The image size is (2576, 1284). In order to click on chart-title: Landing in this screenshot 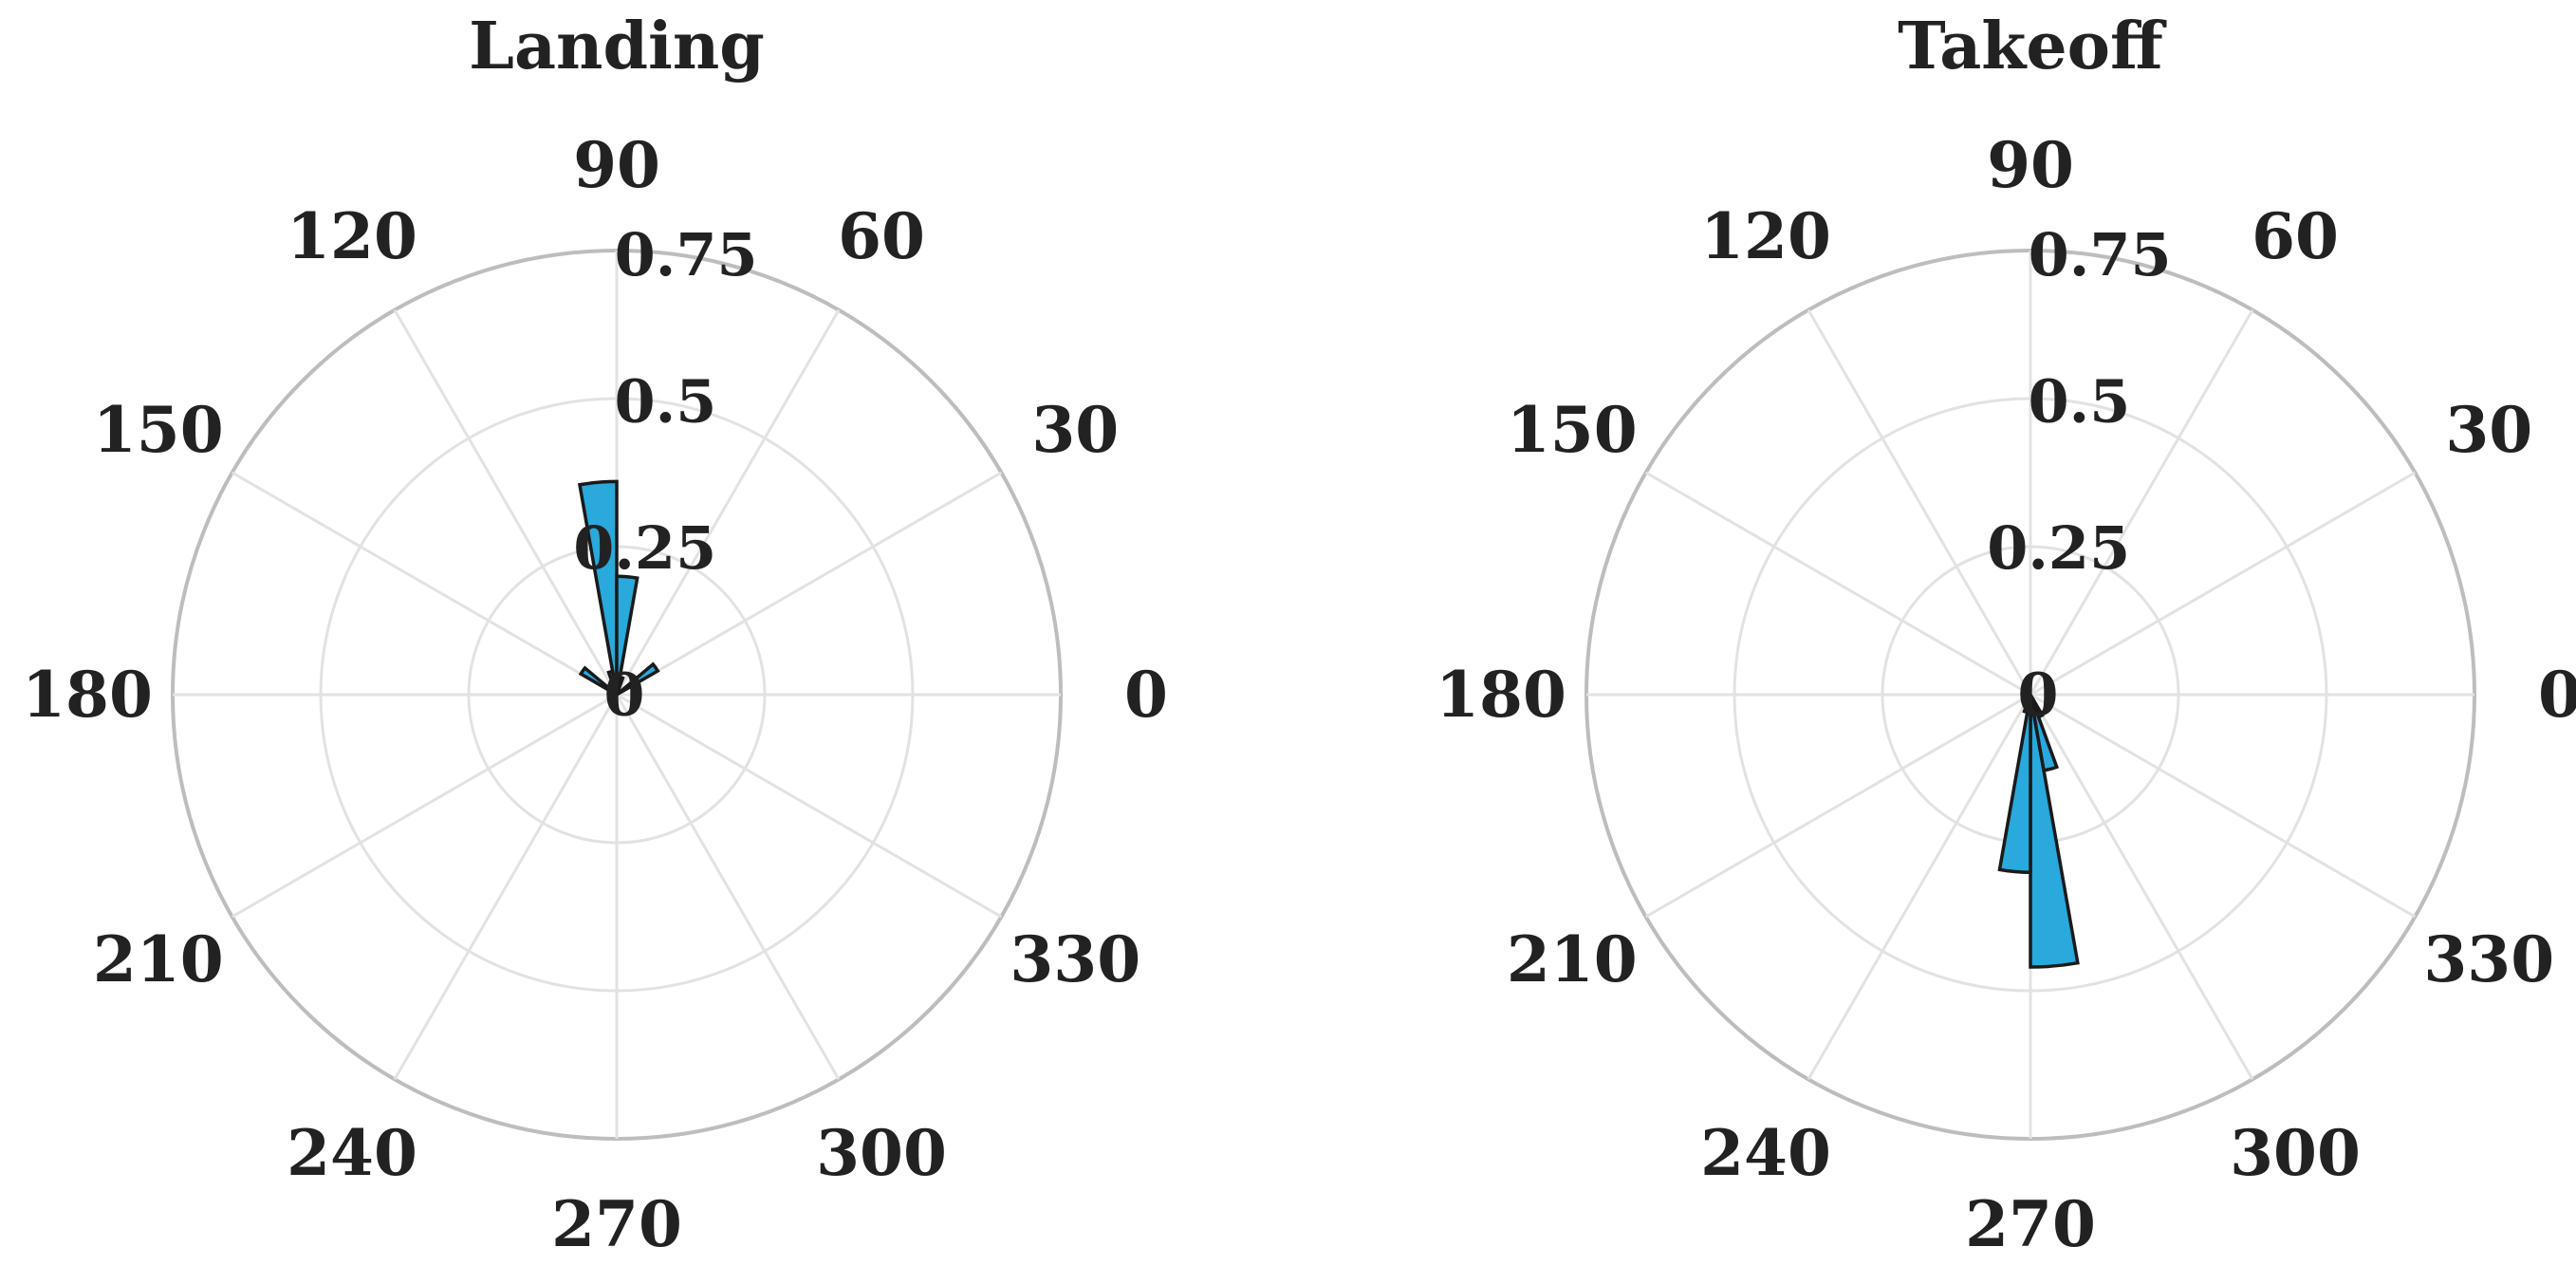, I will do `click(617, 46)`.